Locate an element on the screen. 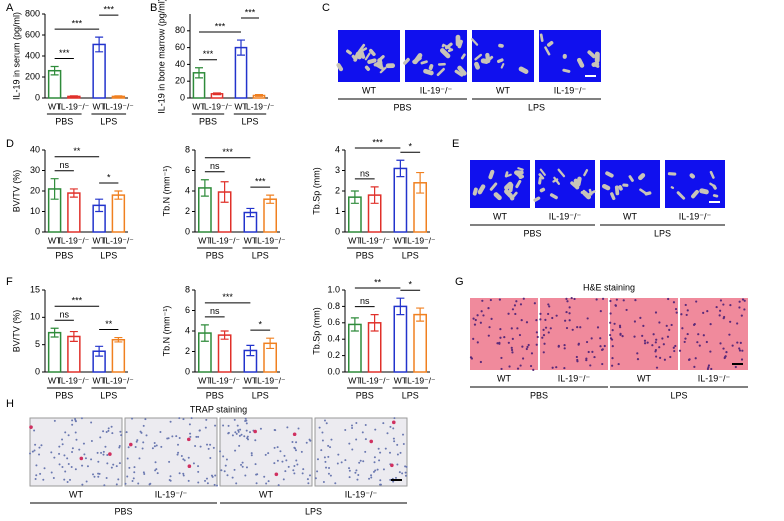  micrograph is located at coordinates (500, 184).